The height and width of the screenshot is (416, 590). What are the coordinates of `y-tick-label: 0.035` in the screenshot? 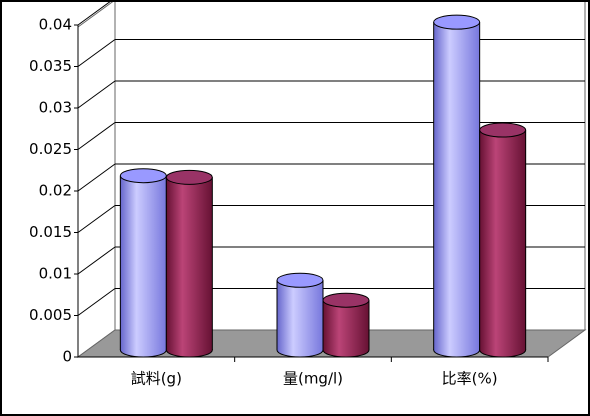 It's located at (50, 66).